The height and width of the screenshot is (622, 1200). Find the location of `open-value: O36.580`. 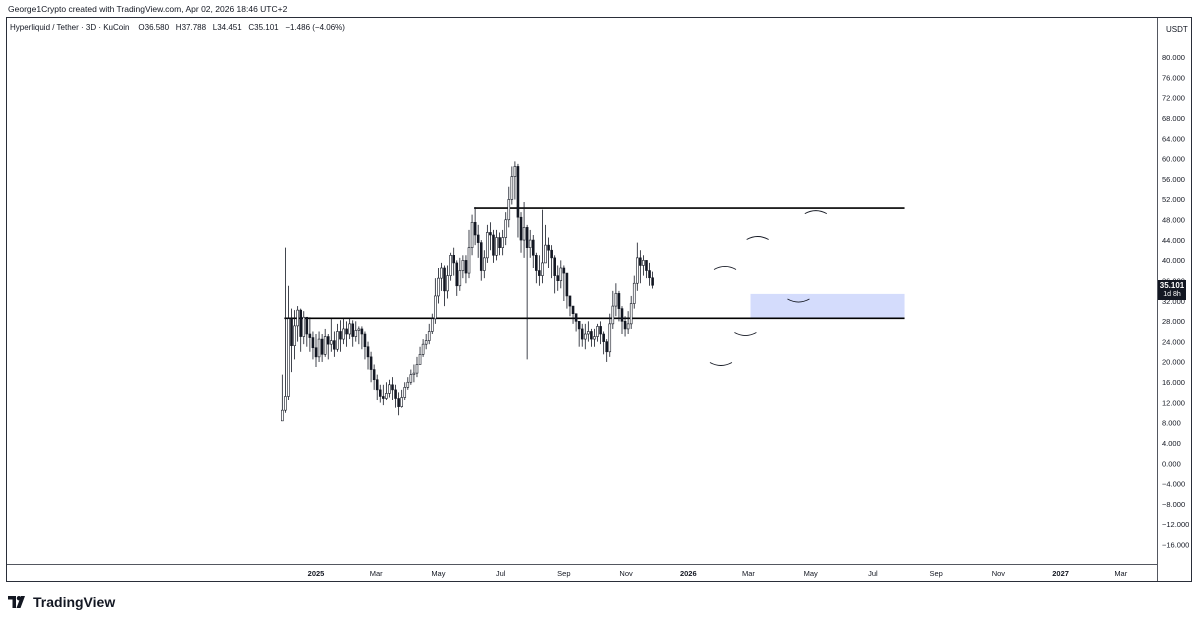

open-value: O36.580 is located at coordinates (154, 27).